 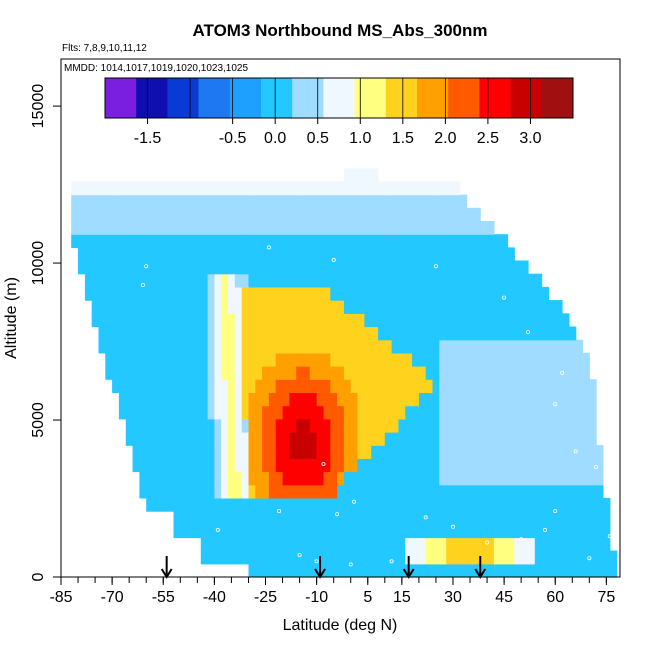 I want to click on colorbar-tick-label: 3.0, so click(x=530, y=138).